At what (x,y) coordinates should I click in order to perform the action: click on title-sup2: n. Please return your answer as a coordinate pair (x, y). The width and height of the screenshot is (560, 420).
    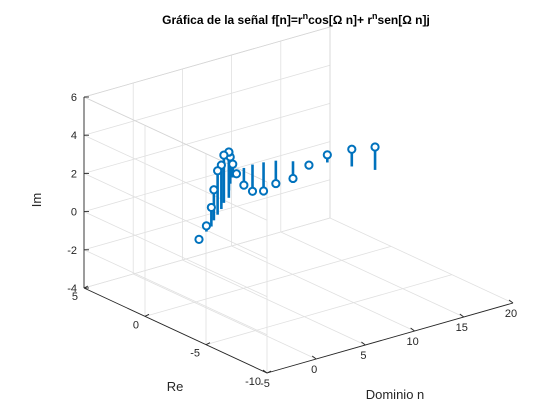
    Looking at the image, I should click on (375, 16).